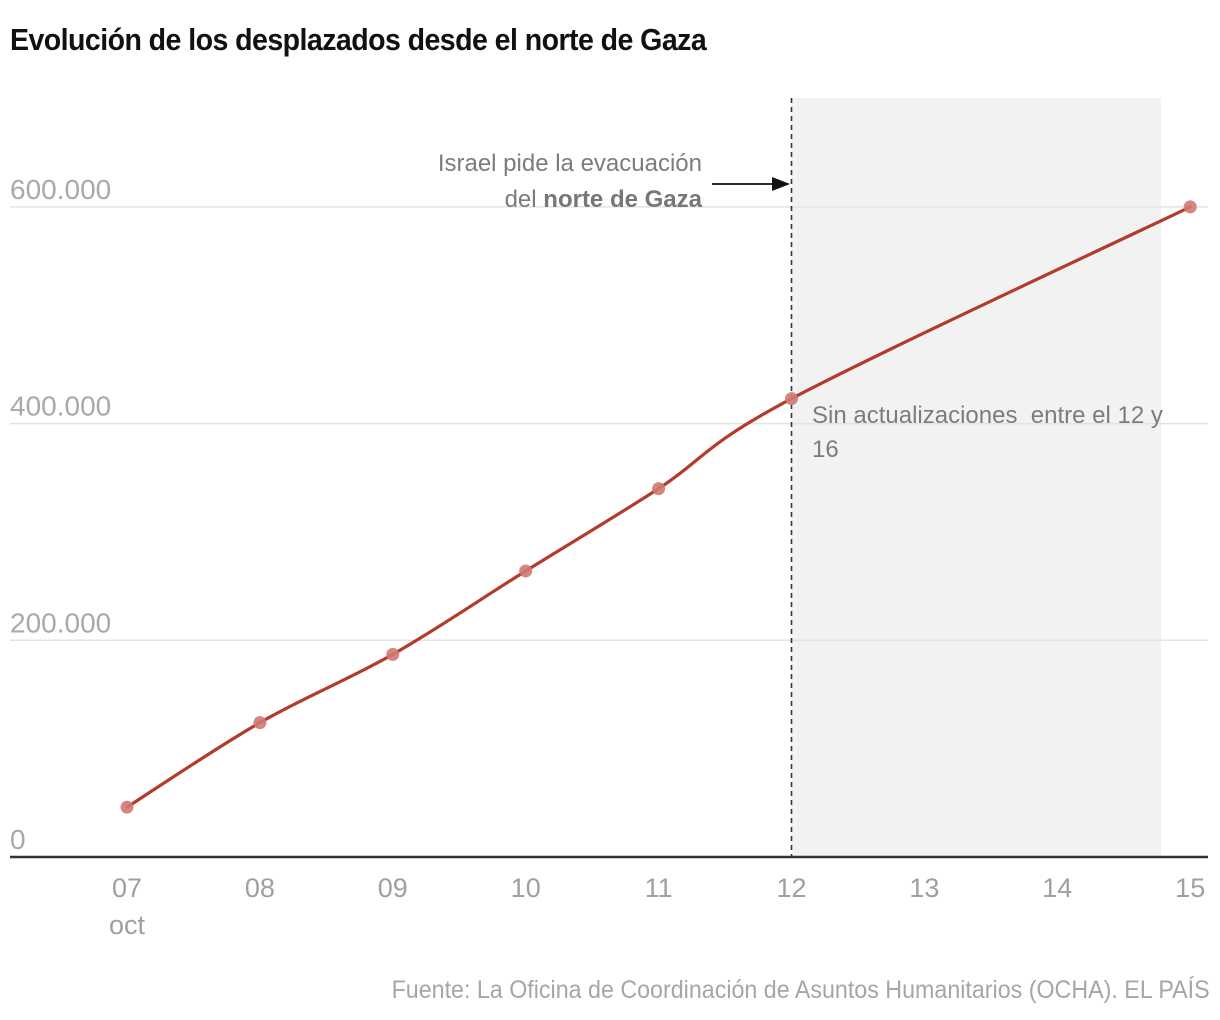 Image resolution: width=1220 pixels, height=1020 pixels. Describe the element at coordinates (260, 888) in the screenshot. I see `x-tick-label: 08` at that location.